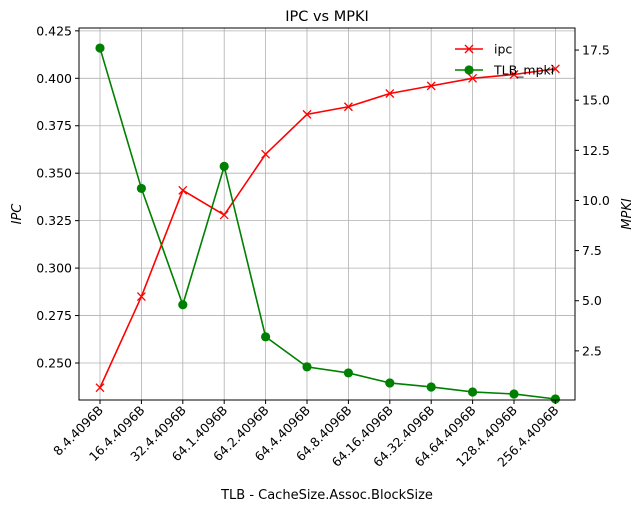  I want to click on y-right-tick-label: 2.5, so click(592, 350).